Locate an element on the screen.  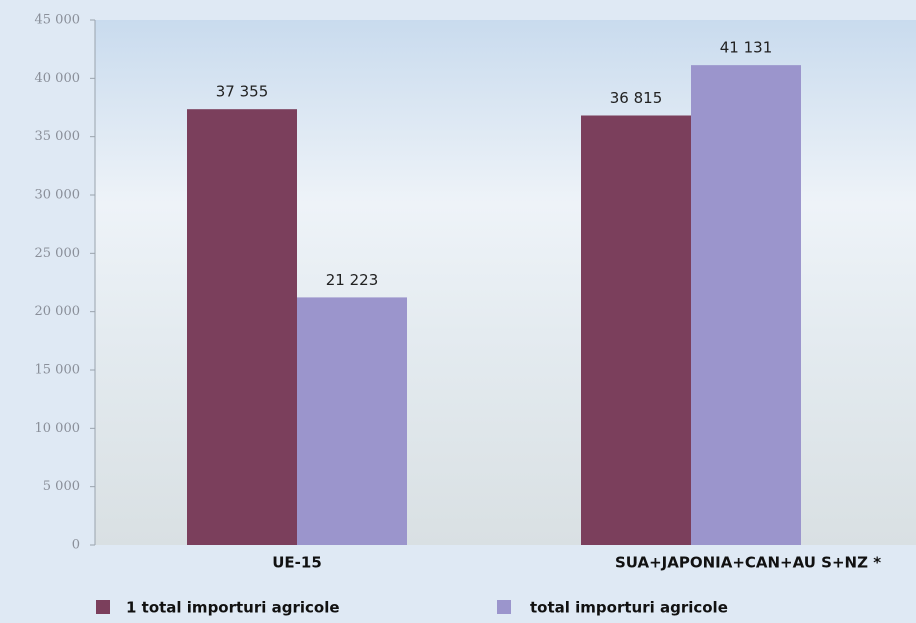
value-label: 21 223 is located at coordinates (352, 280).